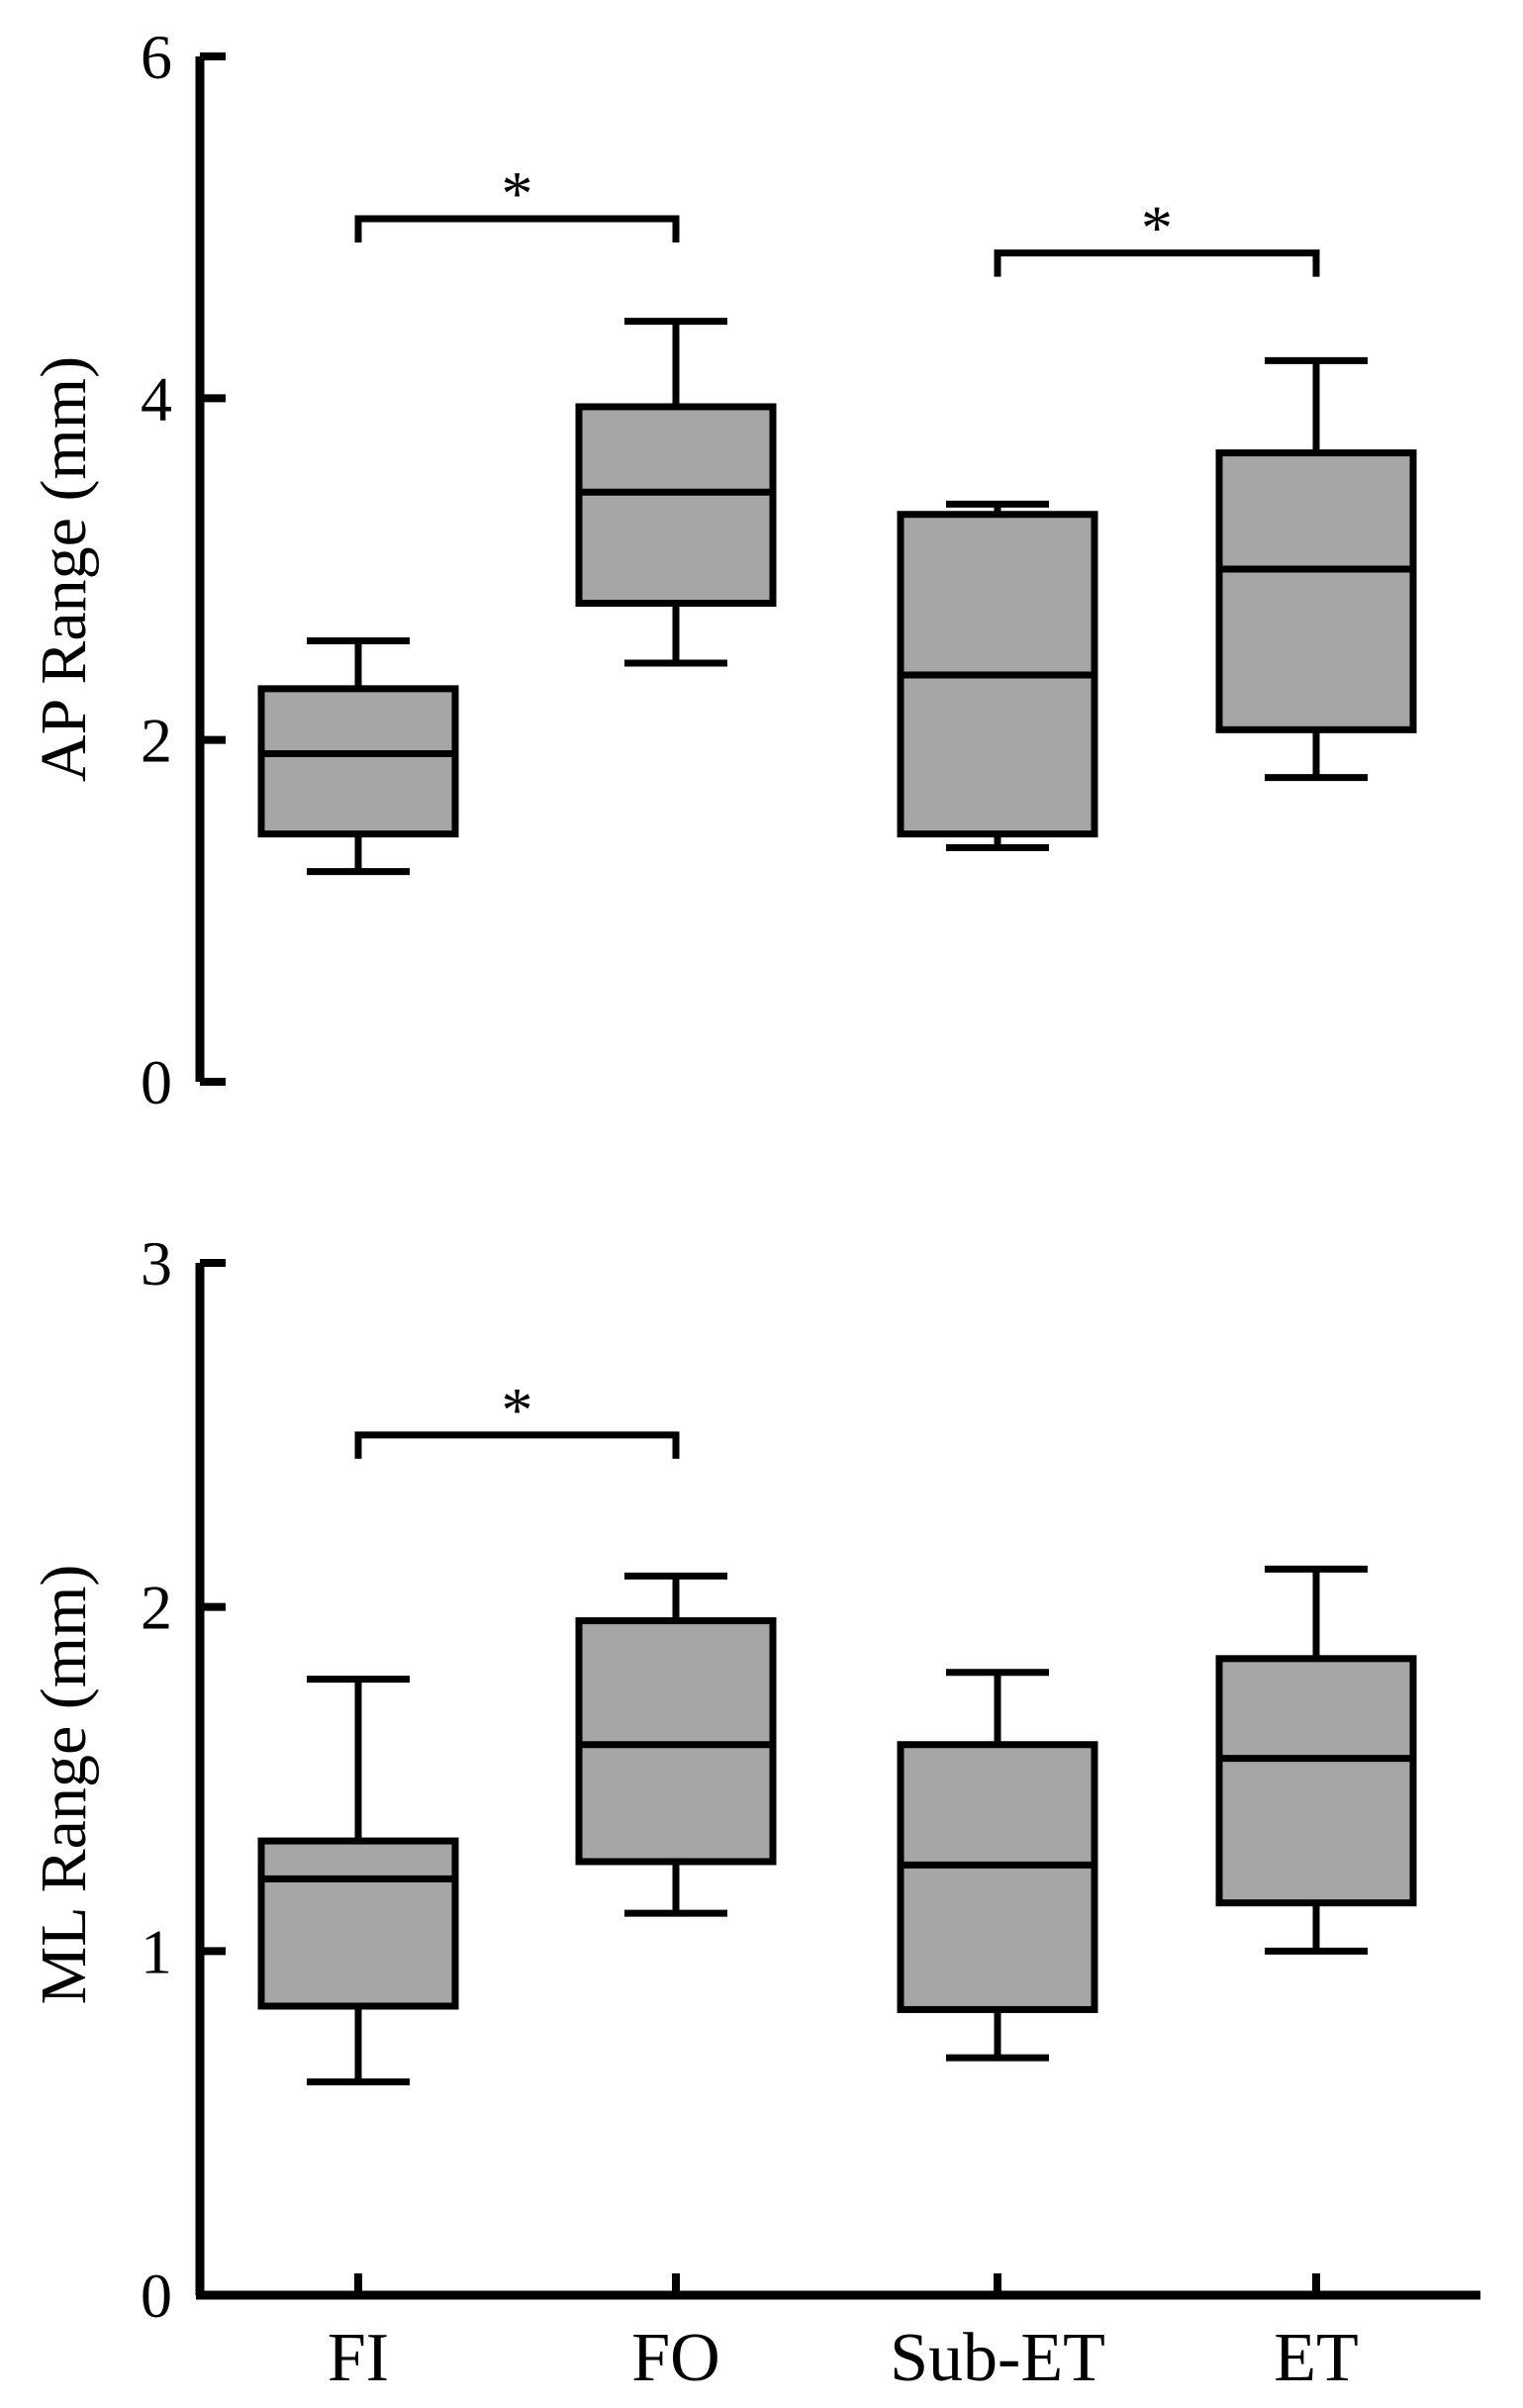 Image resolution: width=1523 pixels, height=2408 pixels. What do you see at coordinates (157, 1263) in the screenshot?
I see `ml-y-tick-label: 3` at bounding box center [157, 1263].